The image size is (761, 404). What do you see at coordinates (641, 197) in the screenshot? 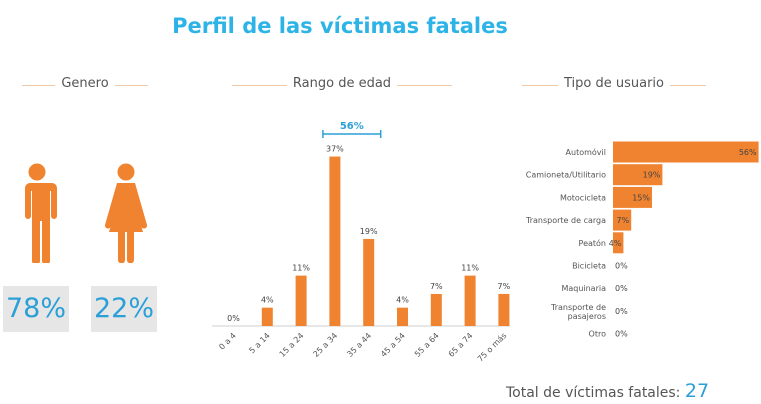
I see `user-value-label: 15%` at bounding box center [641, 197].